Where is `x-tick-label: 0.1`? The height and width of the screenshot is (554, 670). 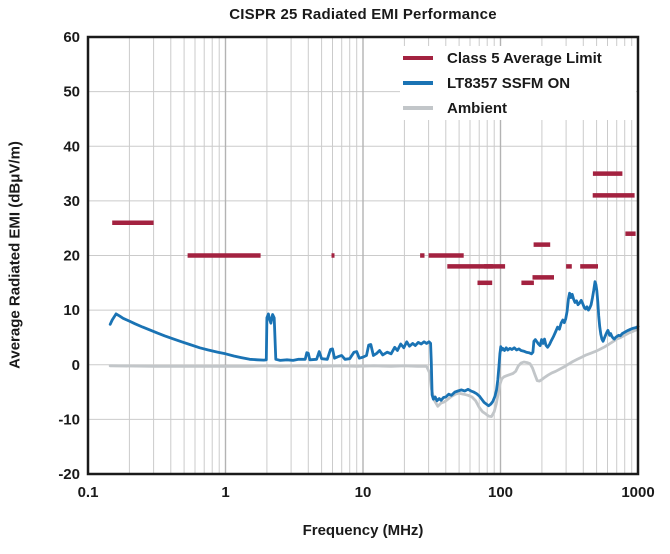
x-tick-label: 0.1 is located at coordinates (88, 492).